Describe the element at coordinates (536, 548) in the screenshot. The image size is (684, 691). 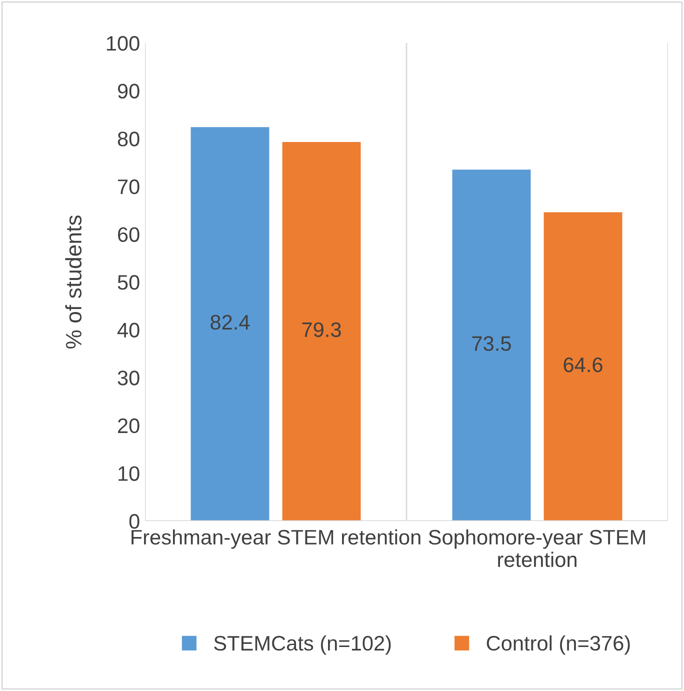
I see `x-tick-label: Sophomore-year STEM retention` at that location.